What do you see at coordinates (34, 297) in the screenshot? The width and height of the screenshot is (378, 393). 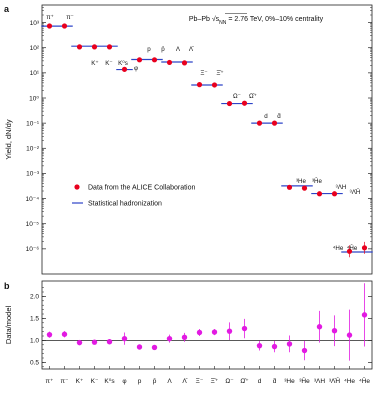 I see `y-tick-label: 2.0` at bounding box center [34, 297].